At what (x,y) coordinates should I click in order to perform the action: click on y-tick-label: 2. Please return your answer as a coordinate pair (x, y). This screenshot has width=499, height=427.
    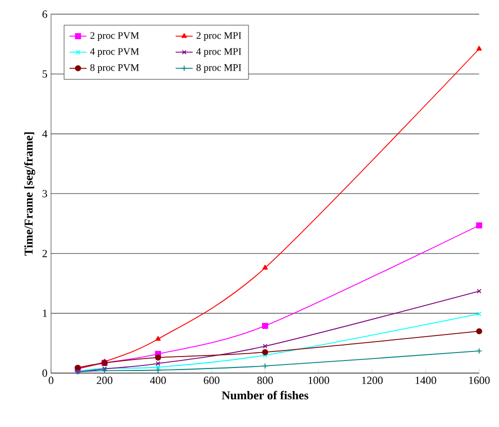
    Looking at the image, I should click on (44, 254).